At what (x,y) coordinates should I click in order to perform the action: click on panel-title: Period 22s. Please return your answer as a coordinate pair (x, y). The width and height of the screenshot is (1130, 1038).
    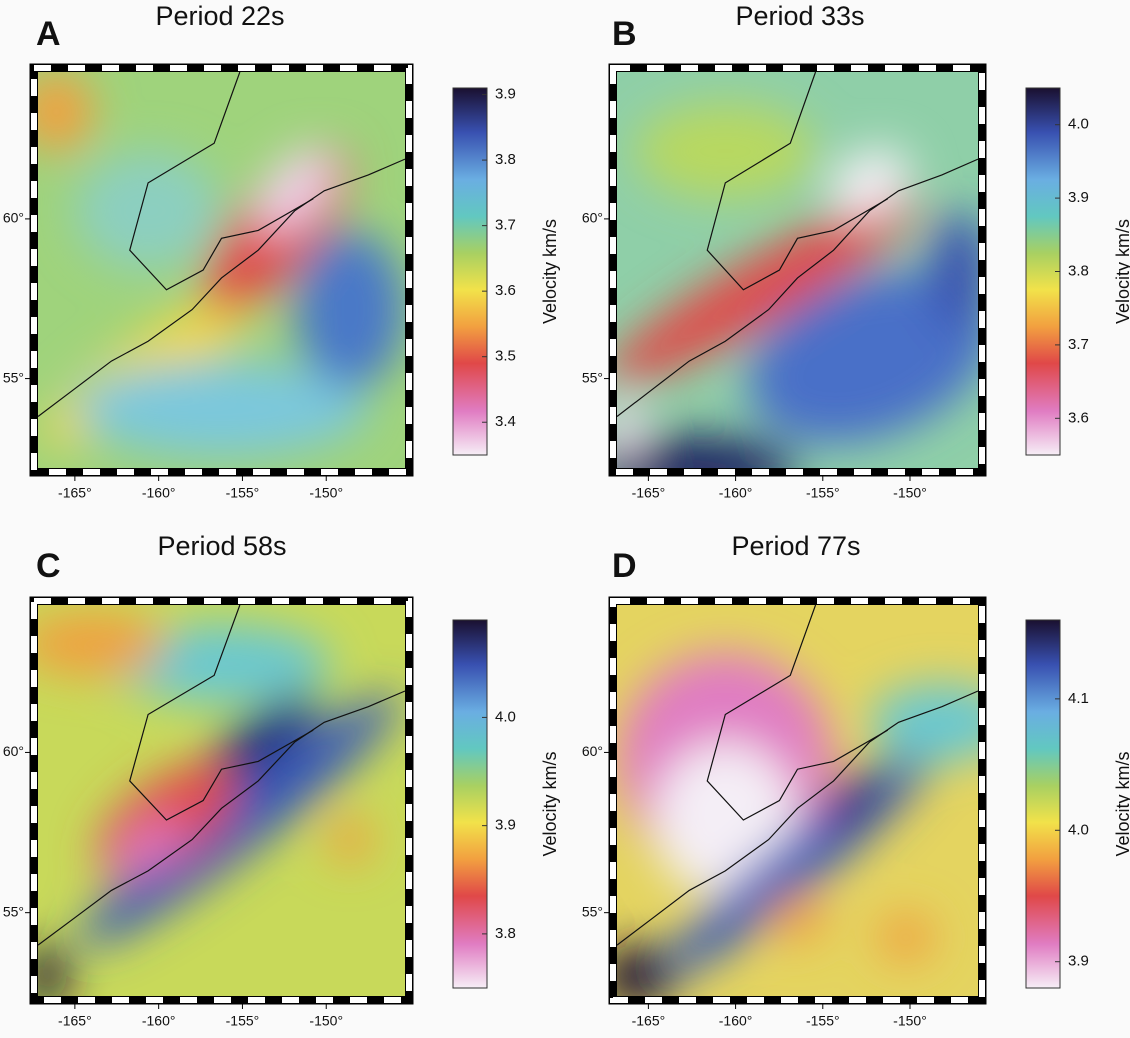
    Looking at the image, I should click on (219, 16).